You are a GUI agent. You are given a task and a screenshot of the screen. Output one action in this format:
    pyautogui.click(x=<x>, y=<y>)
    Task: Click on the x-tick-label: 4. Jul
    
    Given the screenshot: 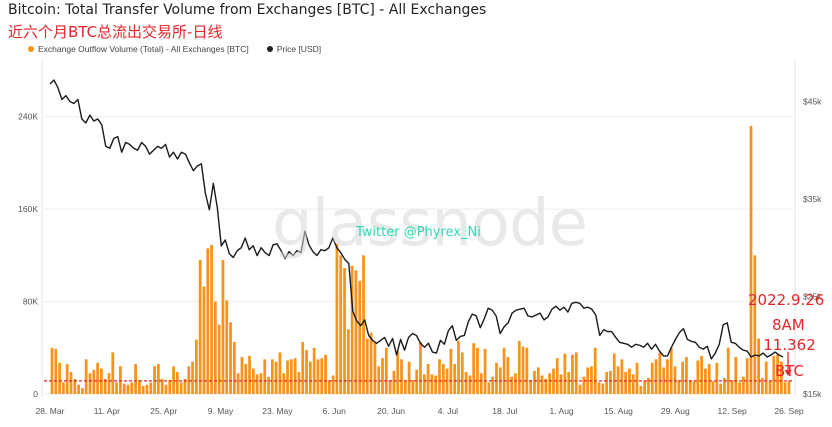 What is the action you would take?
    pyautogui.click(x=448, y=411)
    